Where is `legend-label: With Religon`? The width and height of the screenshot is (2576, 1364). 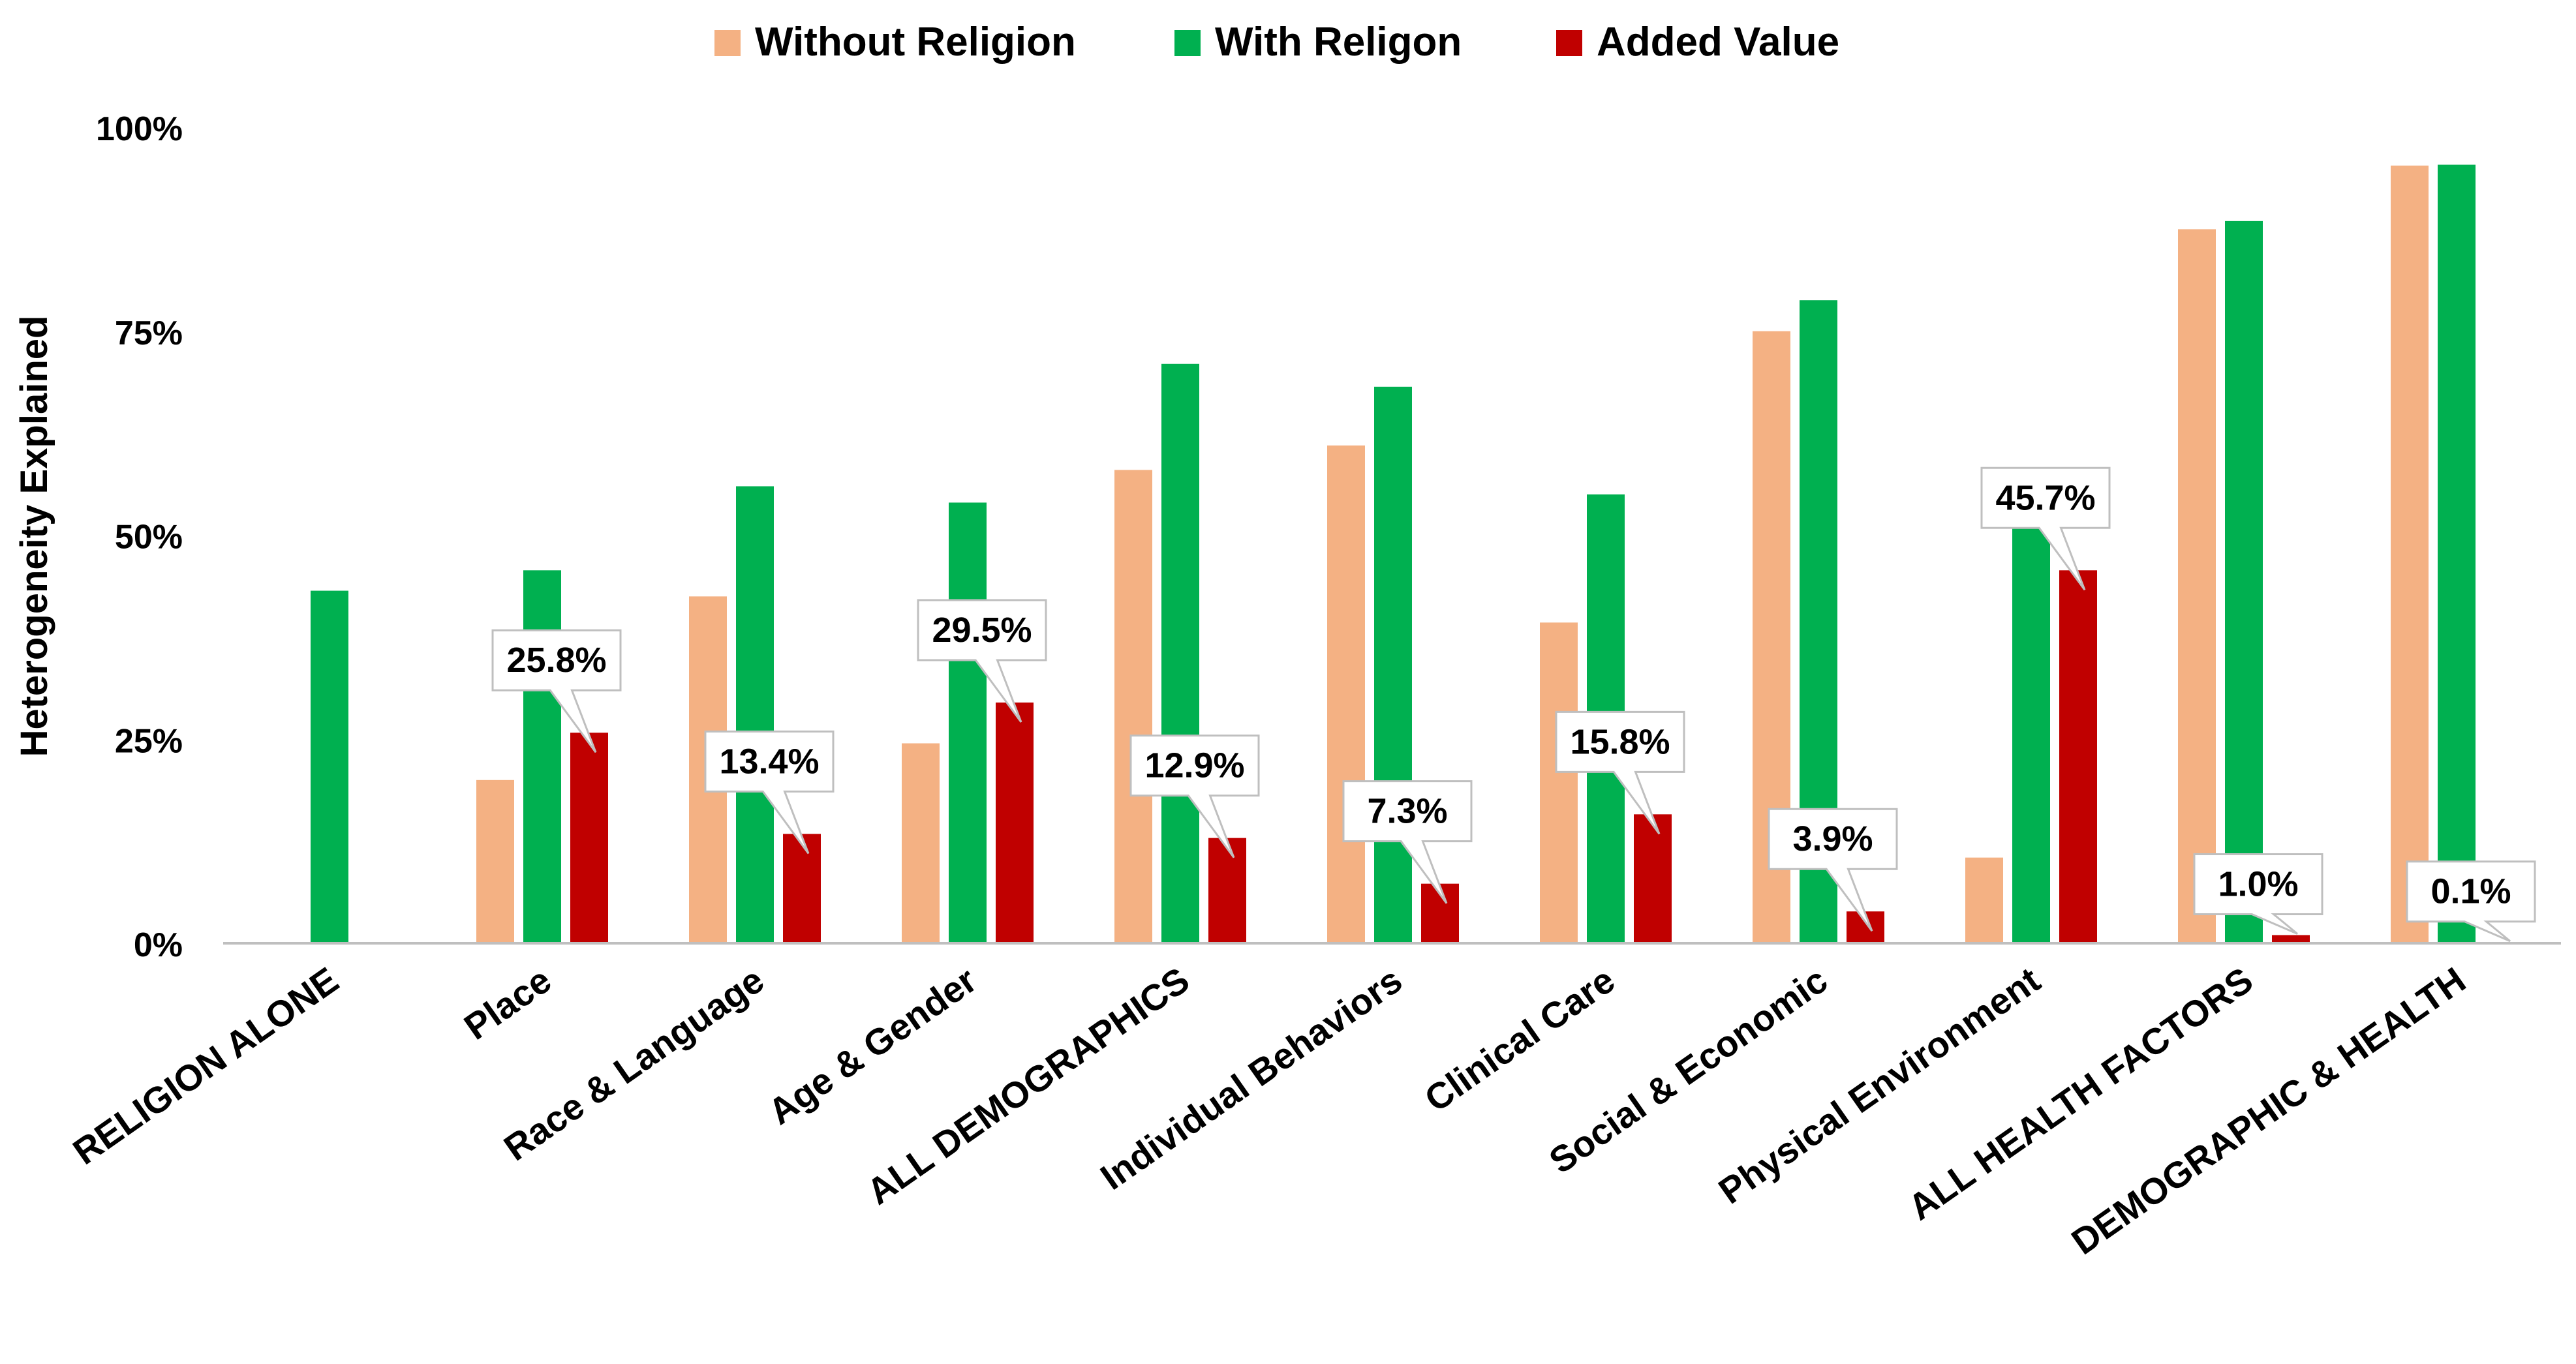 legend-label: With Religon is located at coordinates (1338, 43).